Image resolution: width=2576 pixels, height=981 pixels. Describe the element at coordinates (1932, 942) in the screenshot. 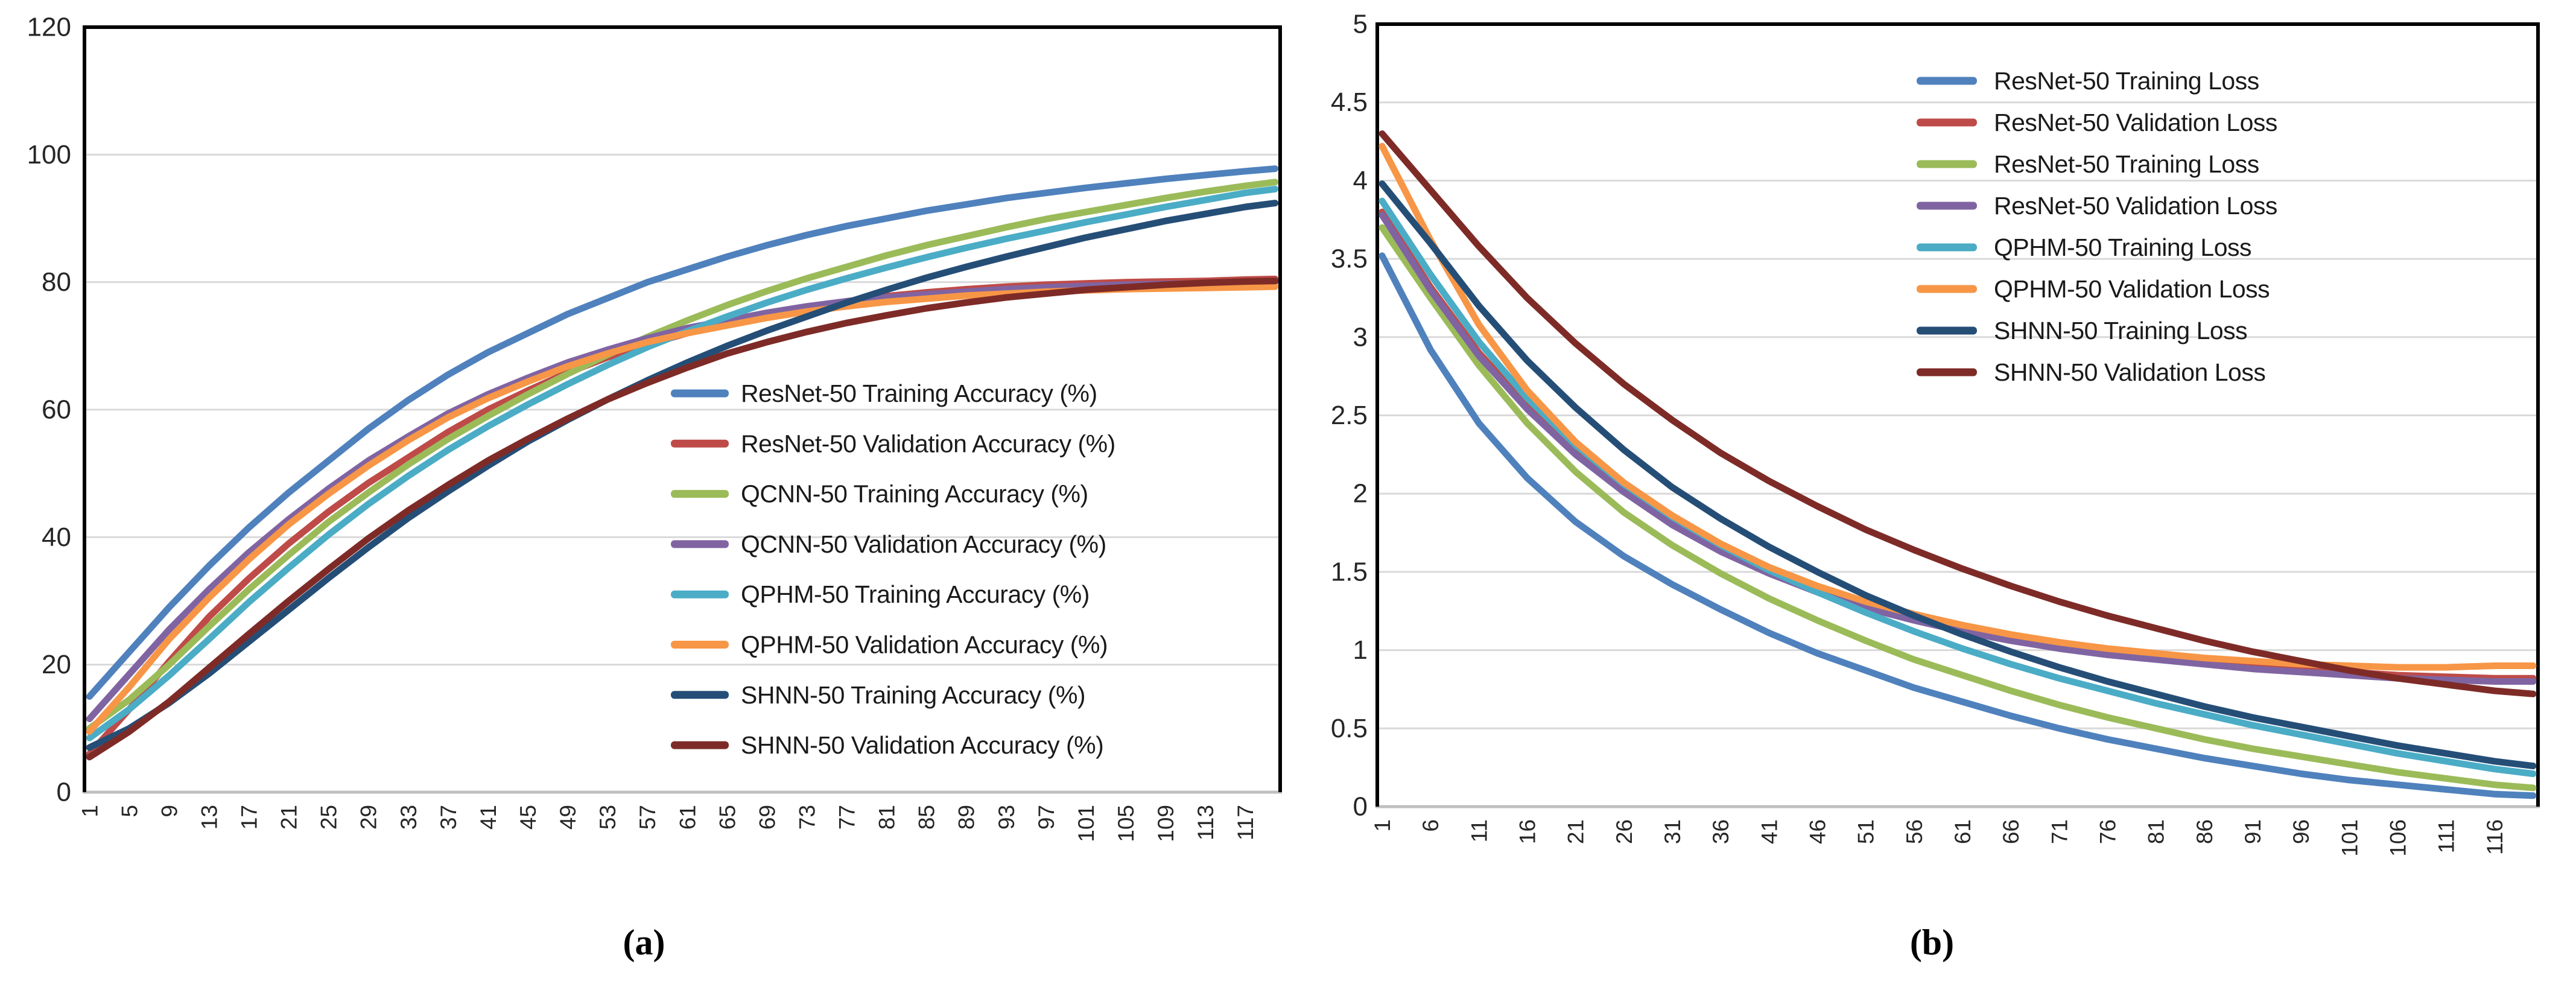

I see `subfigure-caption-b: (b)` at that location.